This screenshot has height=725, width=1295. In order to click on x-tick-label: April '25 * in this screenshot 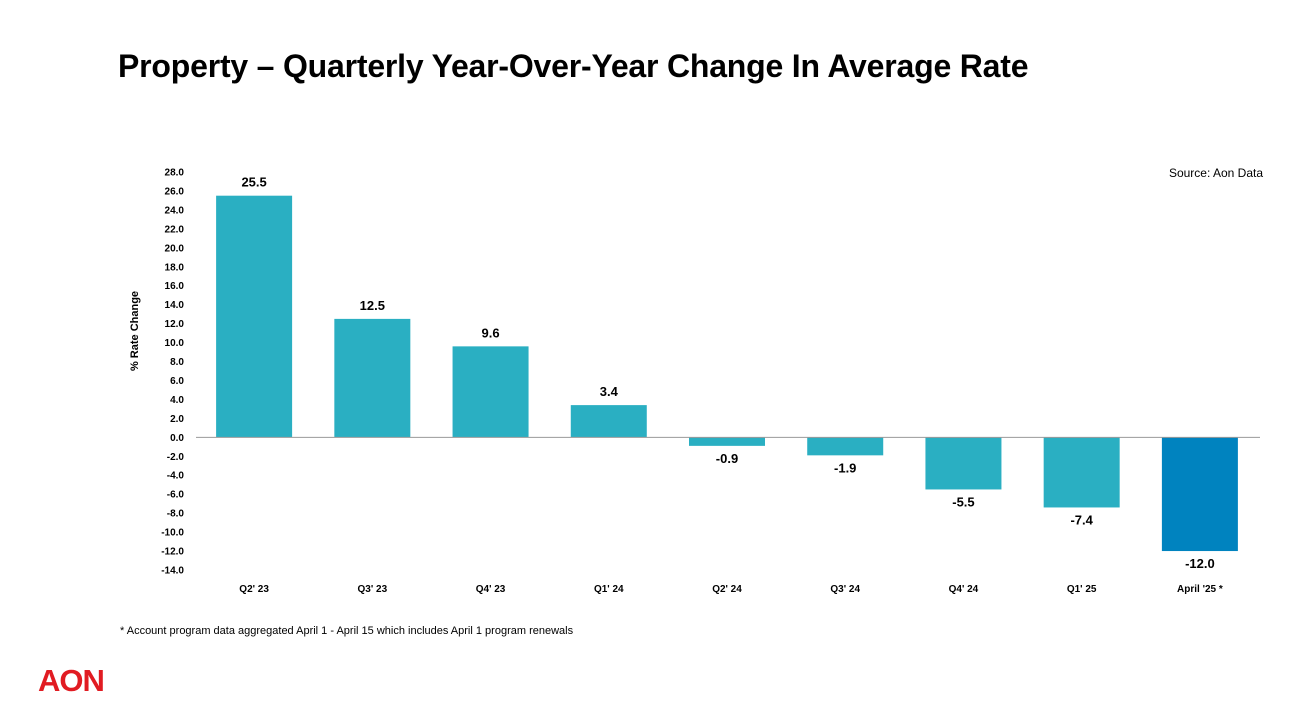, I will do `click(1200, 589)`.